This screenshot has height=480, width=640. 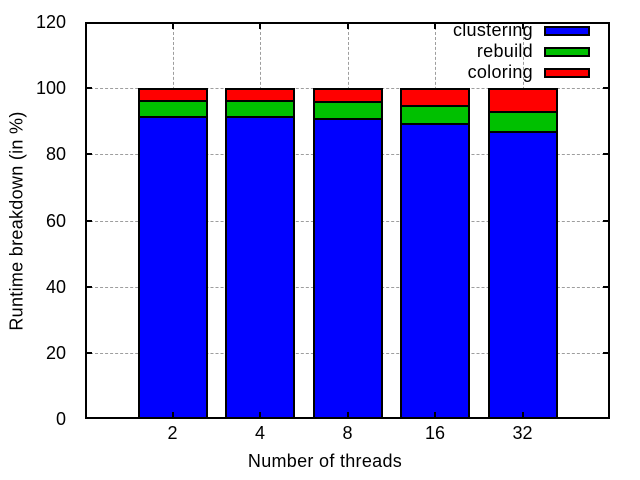 What do you see at coordinates (500, 72) in the screenshot?
I see `legend-label-coloring: coloring` at bounding box center [500, 72].